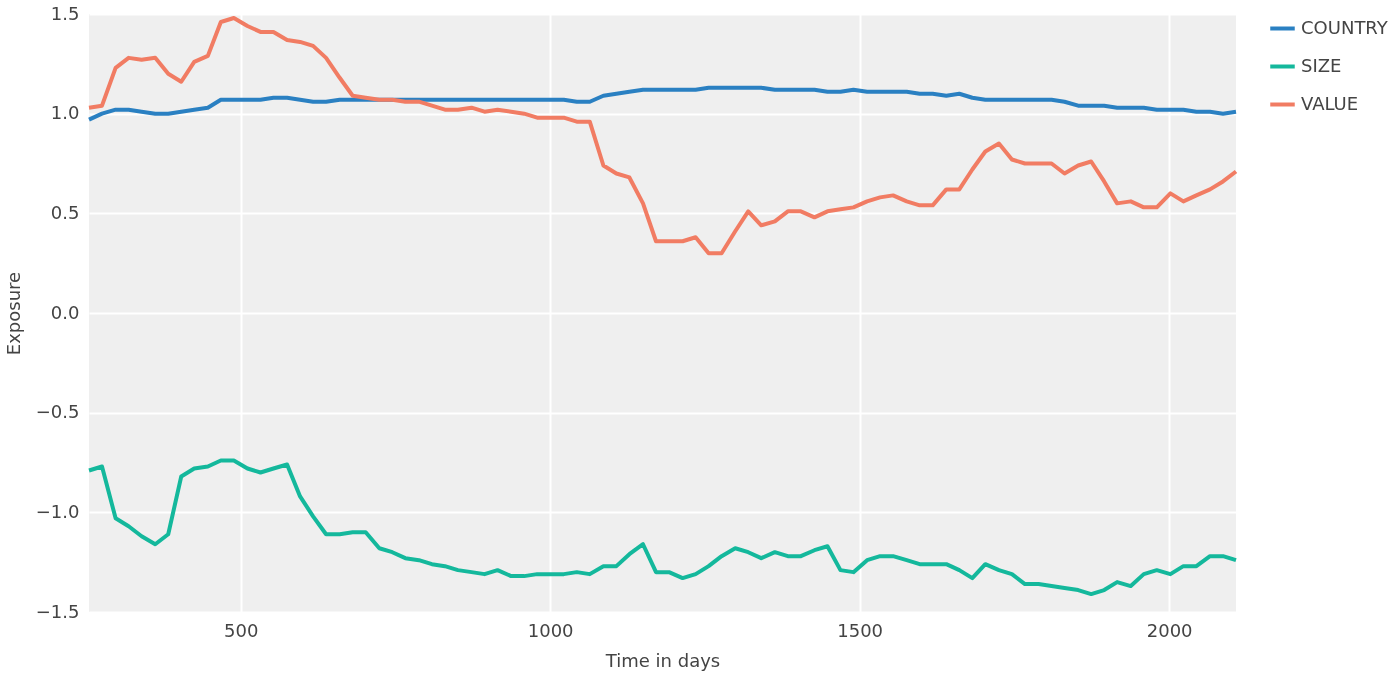 The image size is (1393, 675). Describe the element at coordinates (13, 313) in the screenshot. I see `y-axis-title: Exposure` at that location.